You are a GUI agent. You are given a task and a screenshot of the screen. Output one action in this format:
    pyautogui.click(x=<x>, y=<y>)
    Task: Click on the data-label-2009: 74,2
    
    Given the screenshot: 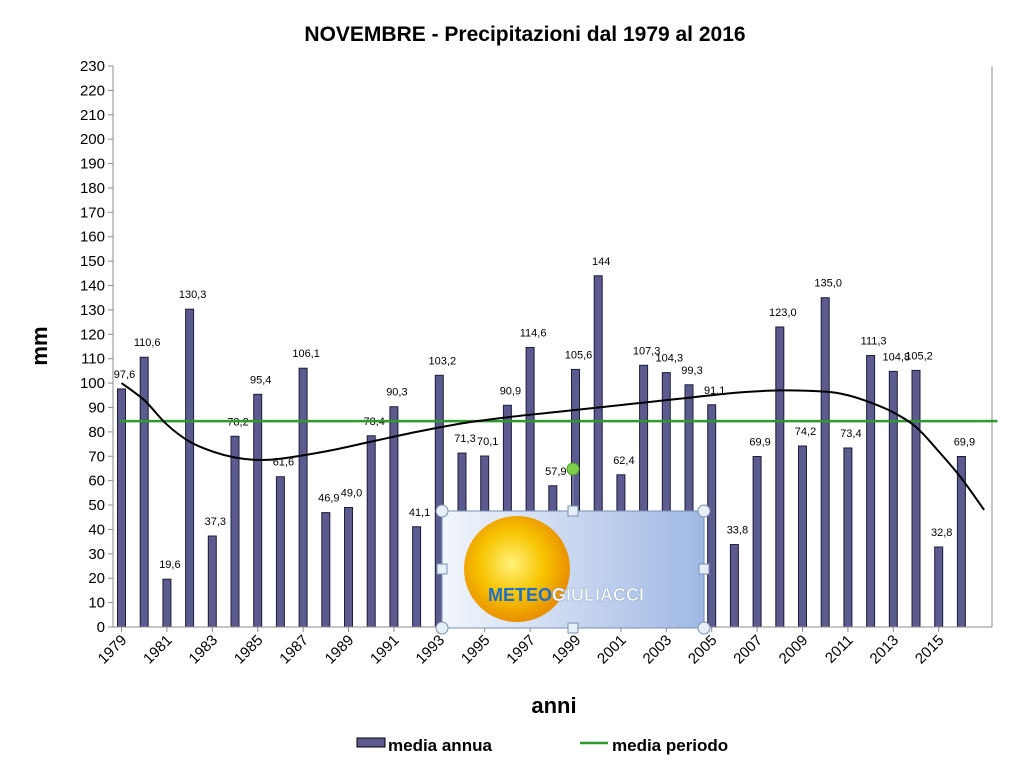 What is the action you would take?
    pyautogui.click(x=805, y=432)
    